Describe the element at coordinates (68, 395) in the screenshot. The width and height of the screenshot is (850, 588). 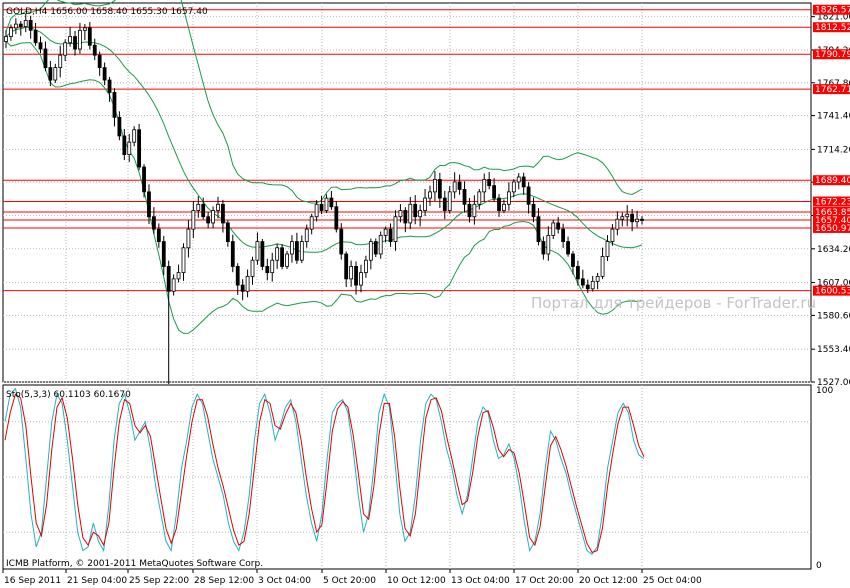
I see `stochastic-label: Sto(5,3,3) 60.1103 60.1670` at that location.